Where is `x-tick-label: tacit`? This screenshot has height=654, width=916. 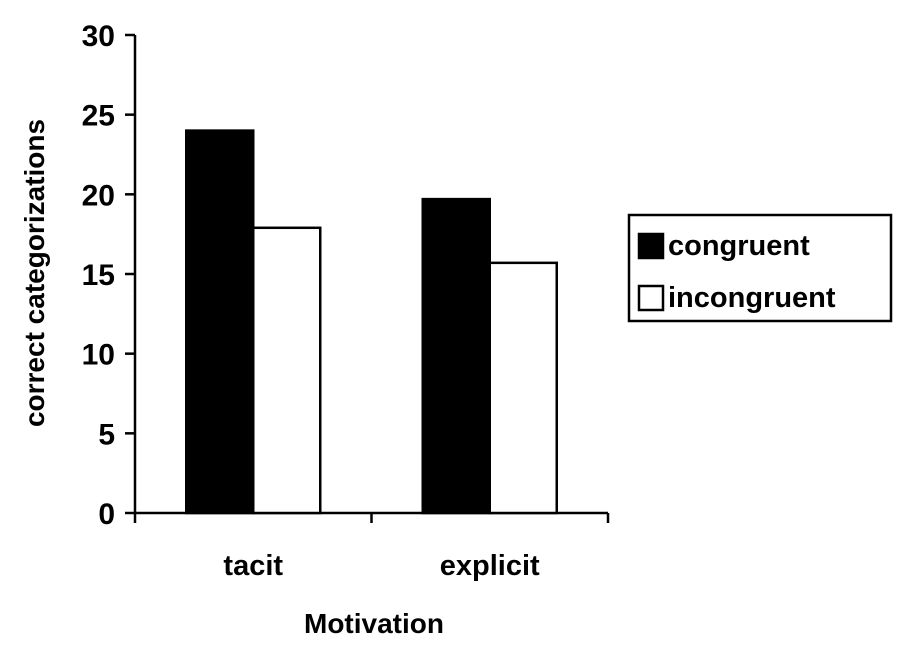 x-tick-label: tacit is located at coordinates (253, 566).